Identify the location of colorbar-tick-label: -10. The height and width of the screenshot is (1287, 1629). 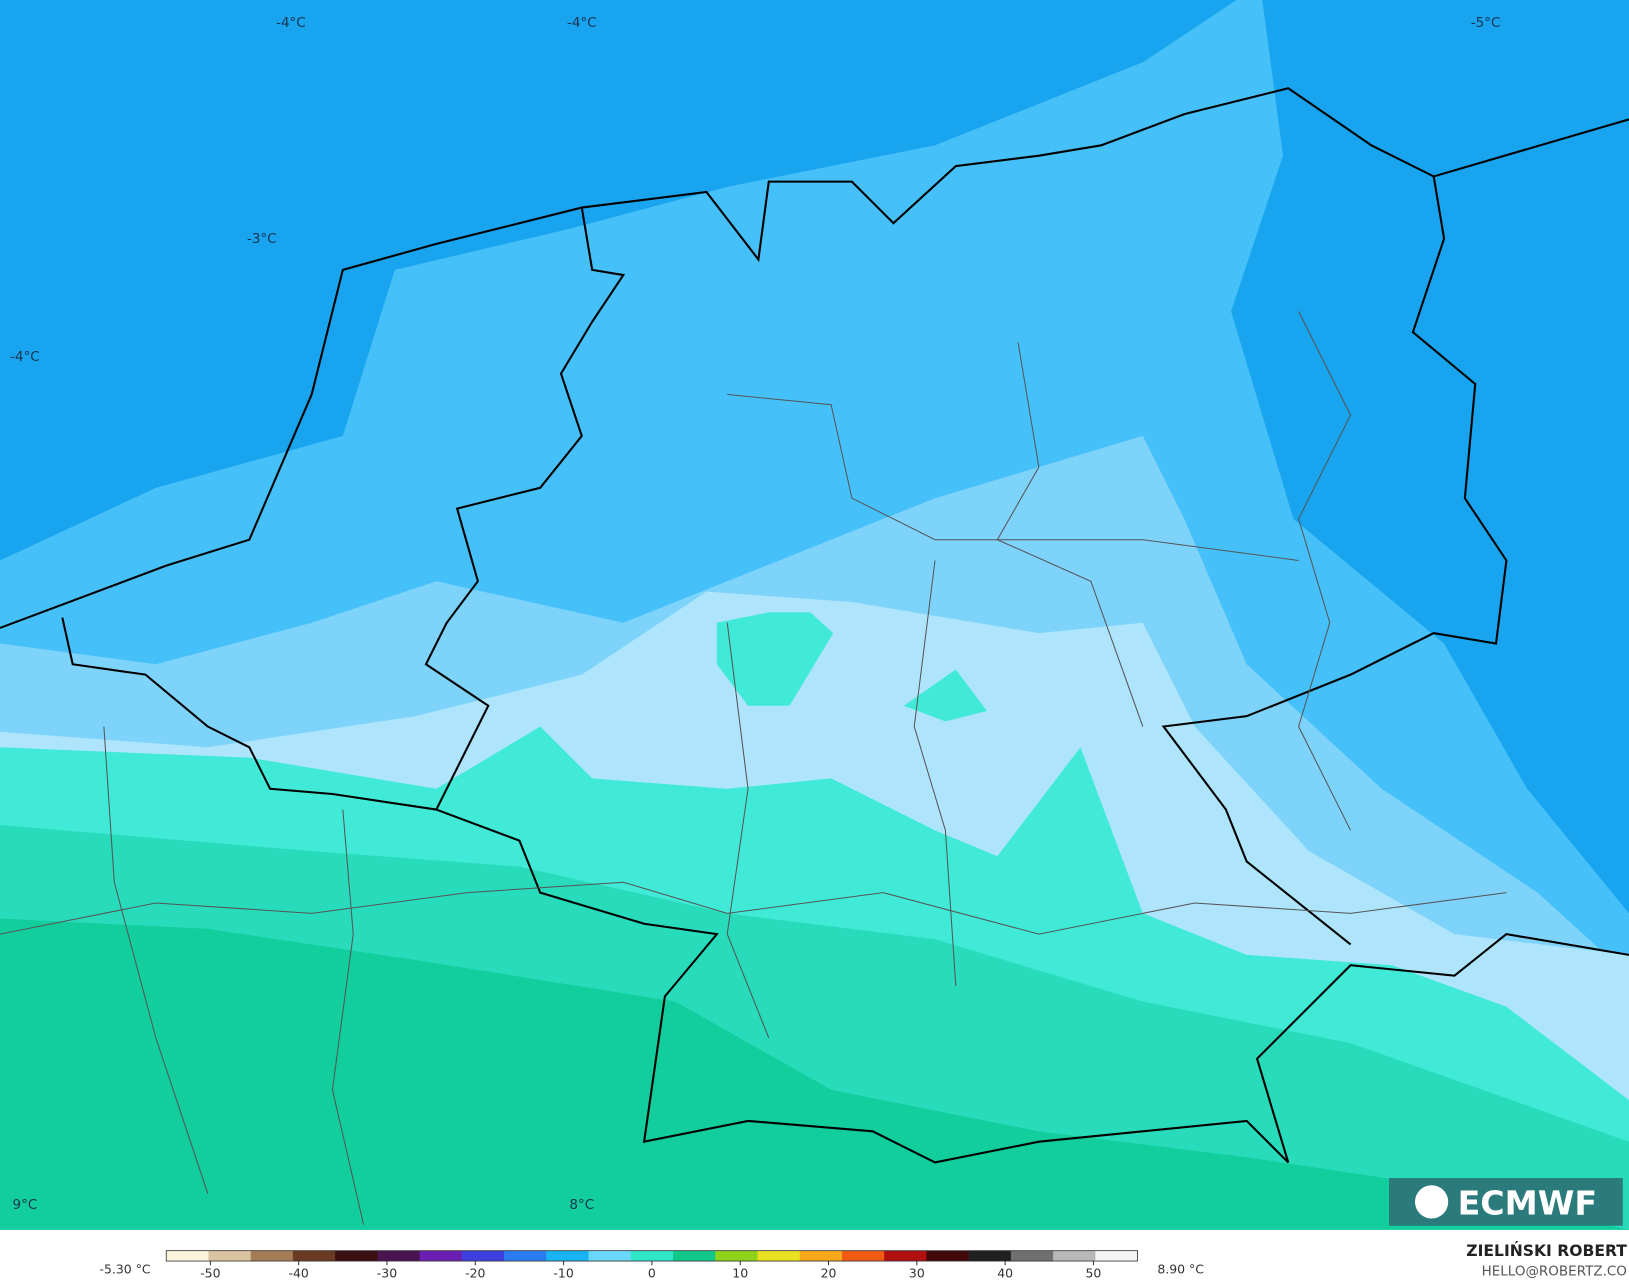
(563, 1273).